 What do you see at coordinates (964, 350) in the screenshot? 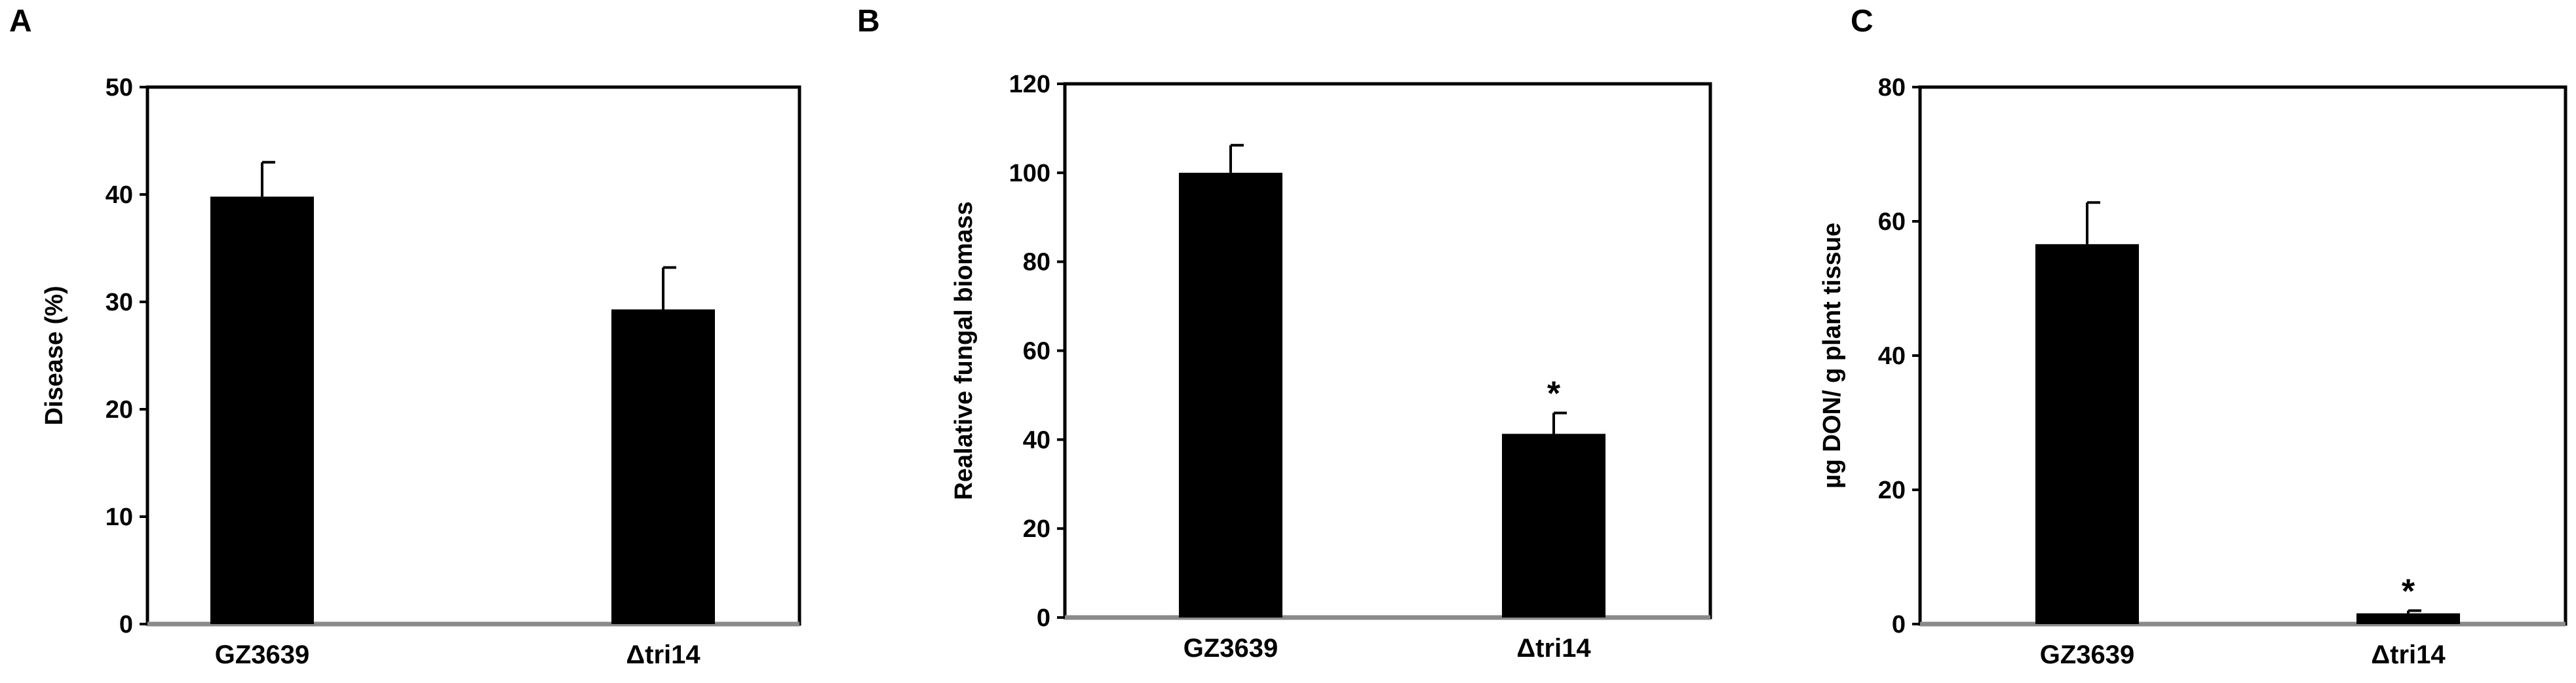
I see `y-axis-title: Realative fungal biomass` at bounding box center [964, 350].